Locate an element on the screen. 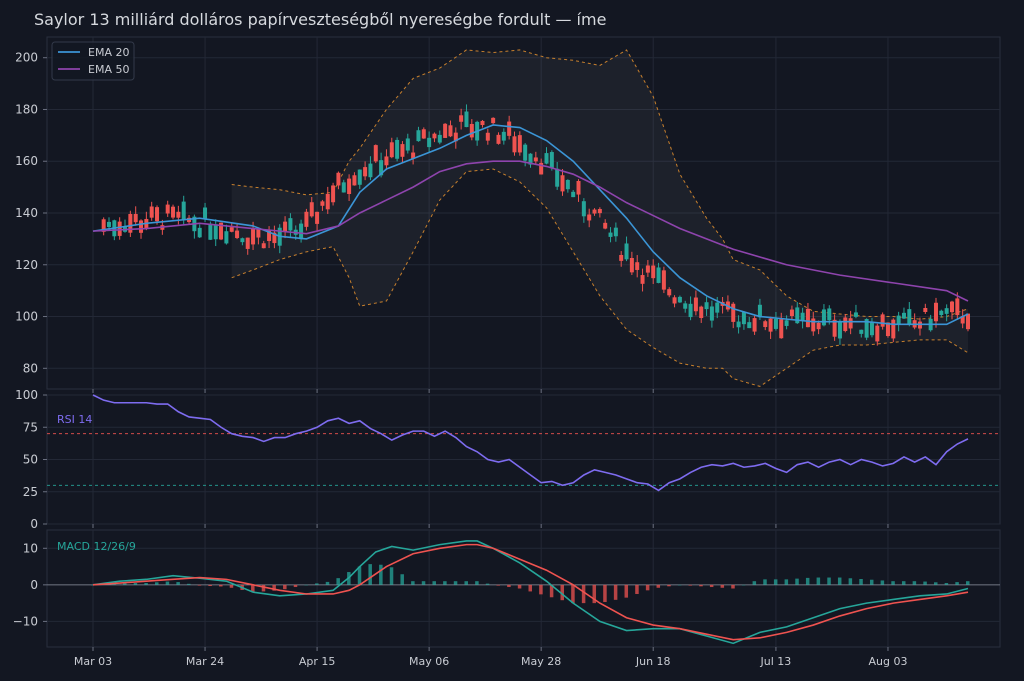 This screenshot has height=681, width=1024. rsi-tick-label: 25 is located at coordinates (30, 492).